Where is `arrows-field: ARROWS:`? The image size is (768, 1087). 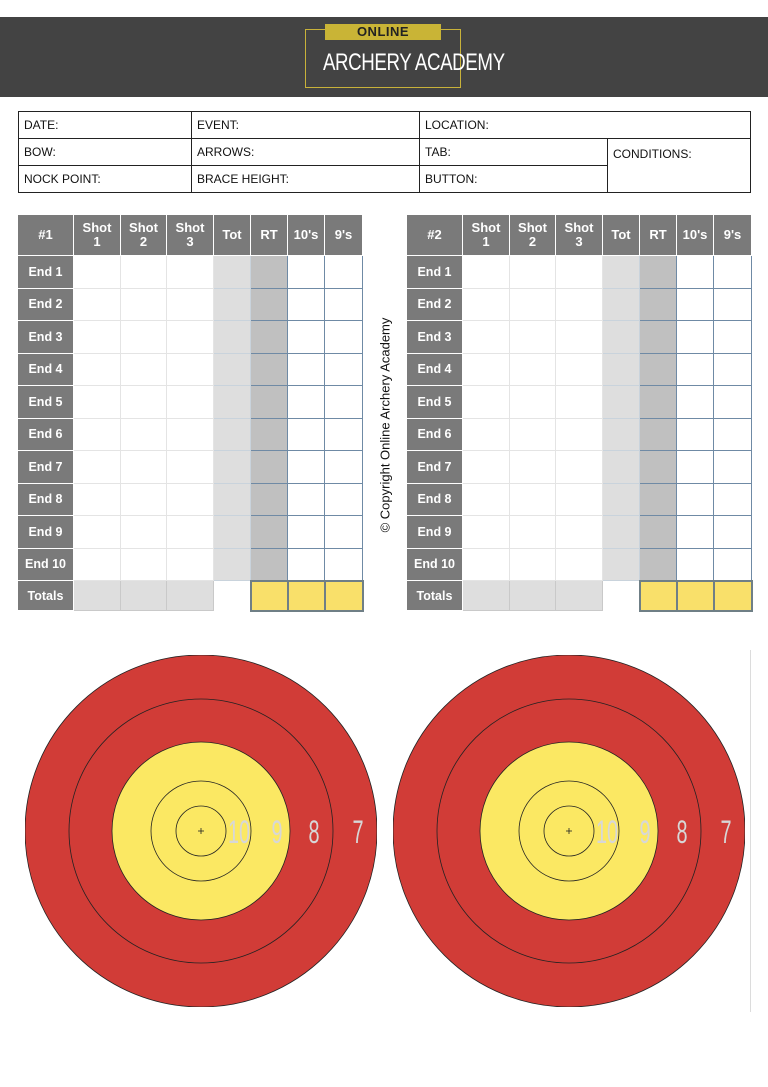 arrows-field: ARROWS: is located at coordinates (305, 152).